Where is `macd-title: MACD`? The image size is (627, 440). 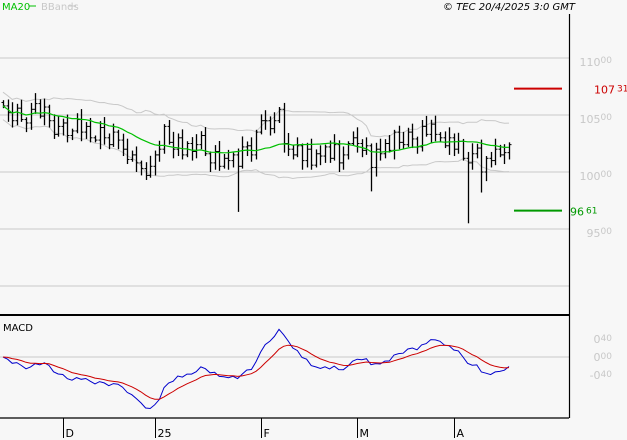
macd-title: MACD is located at coordinates (18, 328).